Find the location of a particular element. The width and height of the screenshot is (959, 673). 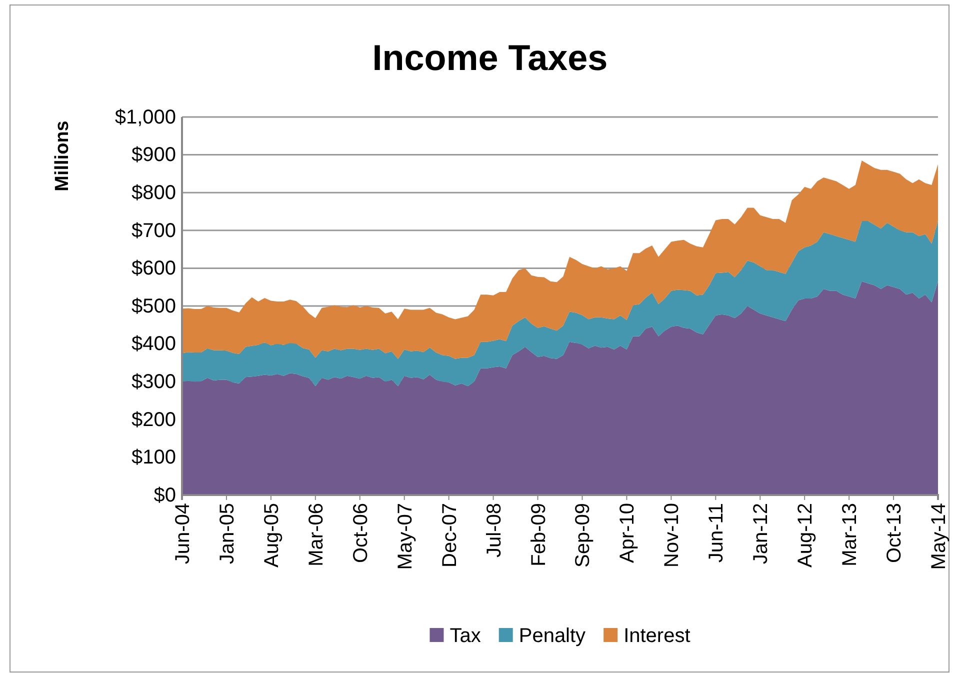

y-axis-title: Millions is located at coordinates (62, 156).